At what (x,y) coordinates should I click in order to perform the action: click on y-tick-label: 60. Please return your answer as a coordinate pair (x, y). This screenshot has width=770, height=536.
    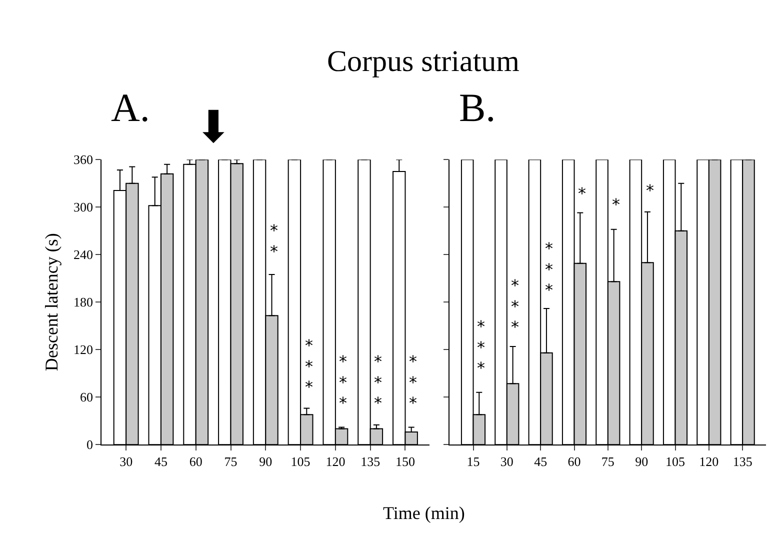
    Looking at the image, I should click on (87, 397).